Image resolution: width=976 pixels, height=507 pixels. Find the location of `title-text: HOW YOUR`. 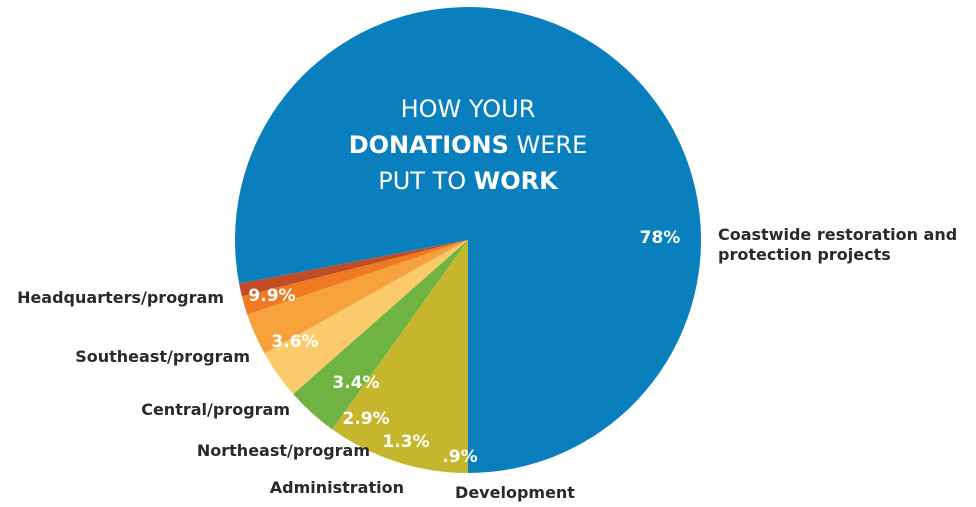

title-text: HOW YOUR is located at coordinates (468, 109).